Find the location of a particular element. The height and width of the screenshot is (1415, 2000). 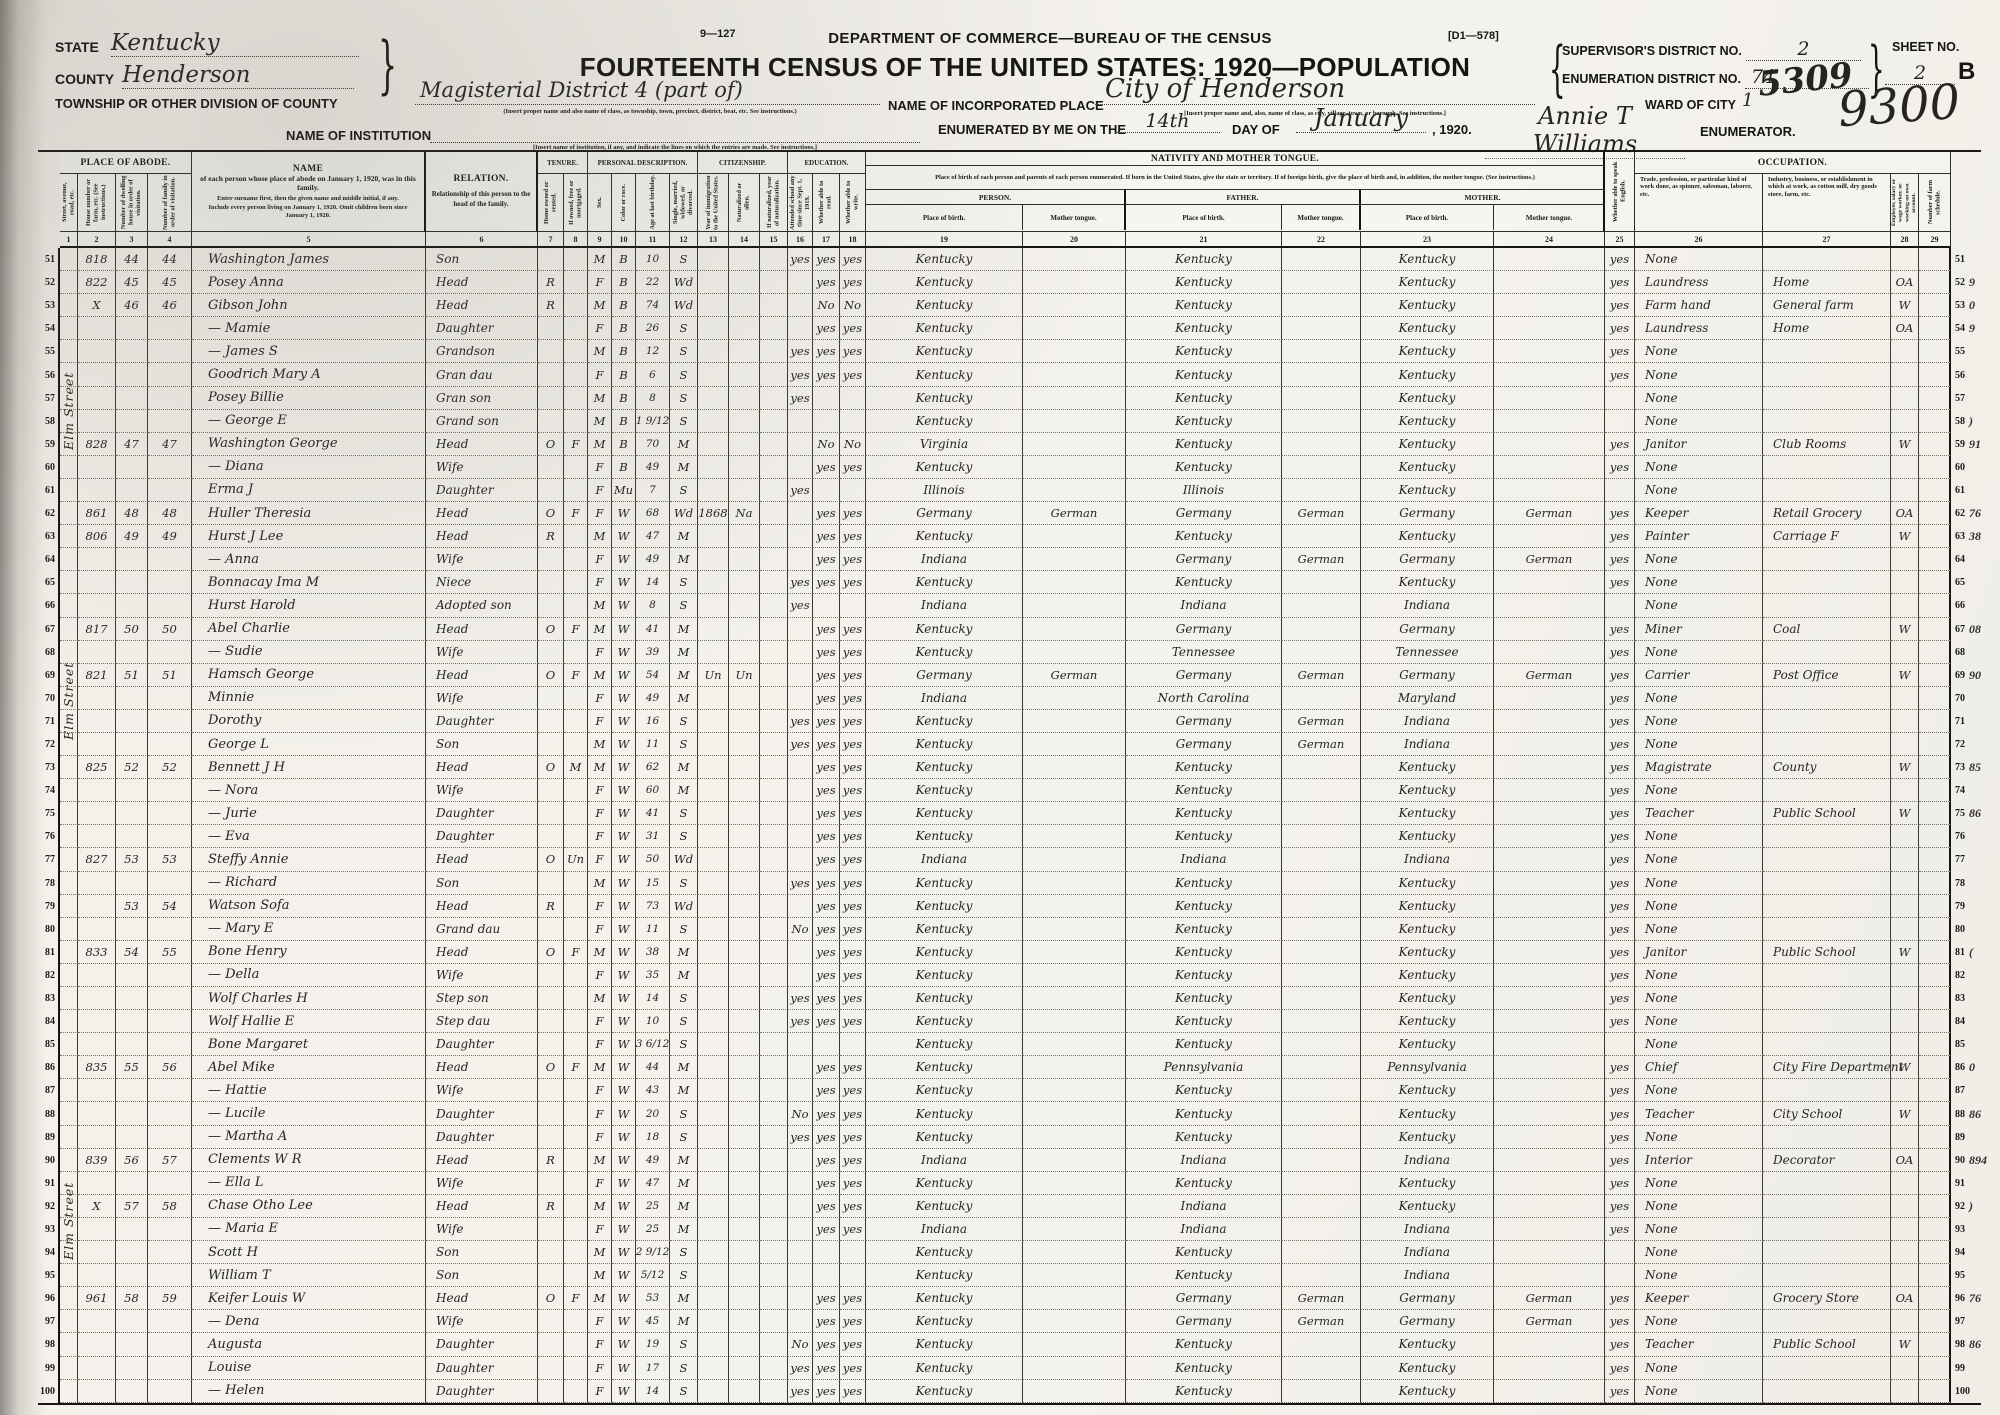

cell-fam: 50 is located at coordinates (170, 629).